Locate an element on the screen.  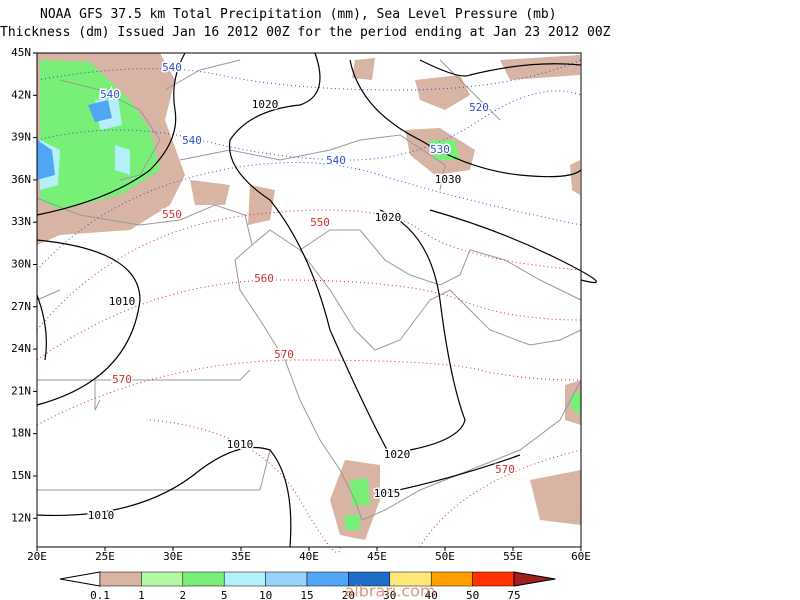
colorbar-start is located at coordinates (80, 579).